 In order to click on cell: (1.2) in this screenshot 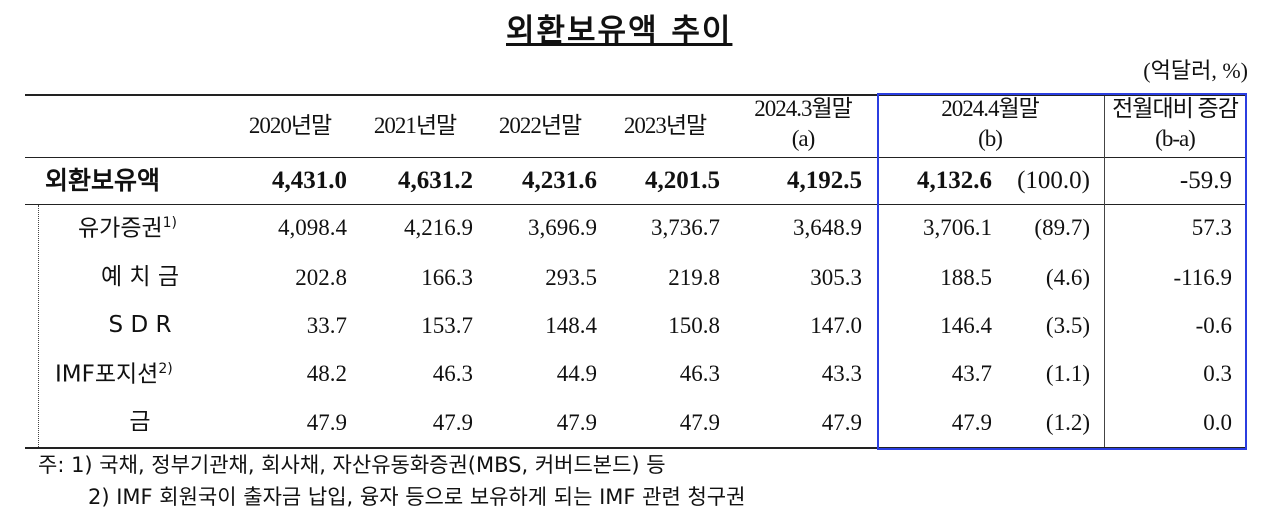, I will do `click(1067, 422)`.